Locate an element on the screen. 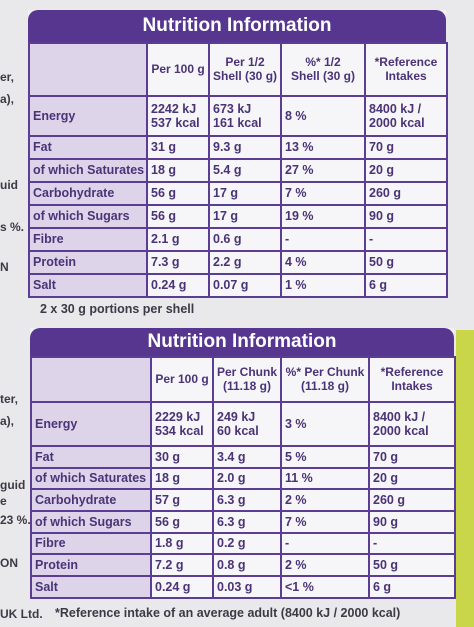 The width and height of the screenshot is (474, 627). nutrient-row: Fat 31 g 9.3 g 13 % 70 g is located at coordinates (238, 147).